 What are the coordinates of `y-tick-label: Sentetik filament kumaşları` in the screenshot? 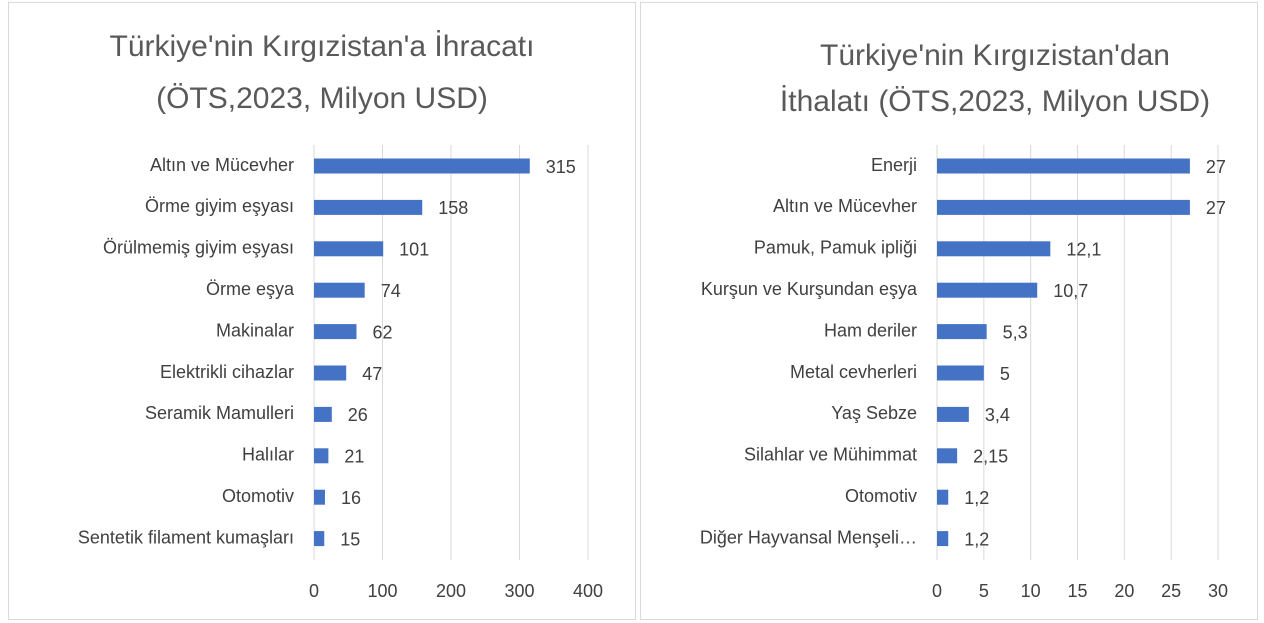 It's located at (186, 537).